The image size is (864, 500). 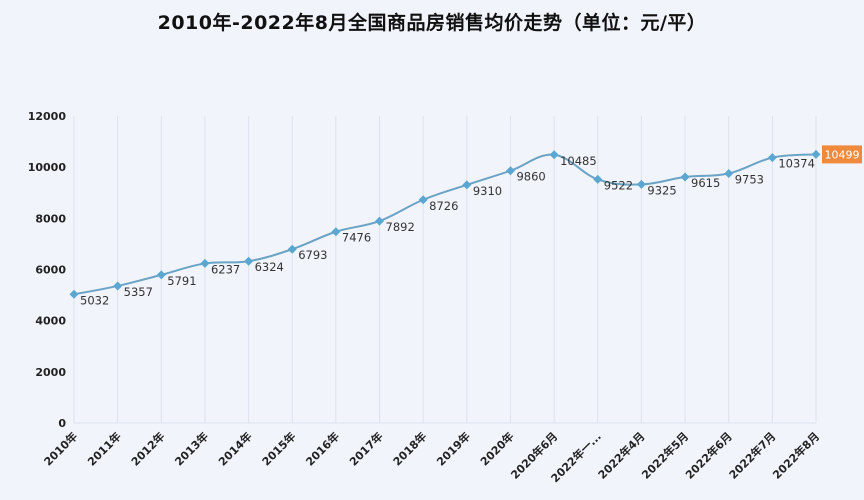 What do you see at coordinates (94, 300) in the screenshot?
I see `data-label: 5032` at bounding box center [94, 300].